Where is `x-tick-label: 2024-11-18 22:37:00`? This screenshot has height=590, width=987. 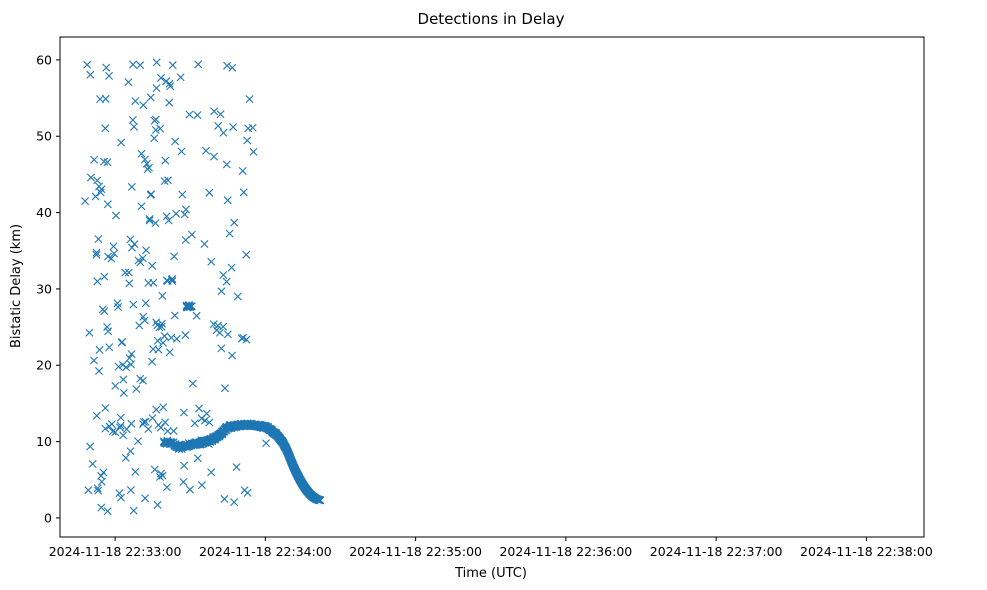
x-tick-label: 2024-11-18 22:37:00 is located at coordinates (716, 551).